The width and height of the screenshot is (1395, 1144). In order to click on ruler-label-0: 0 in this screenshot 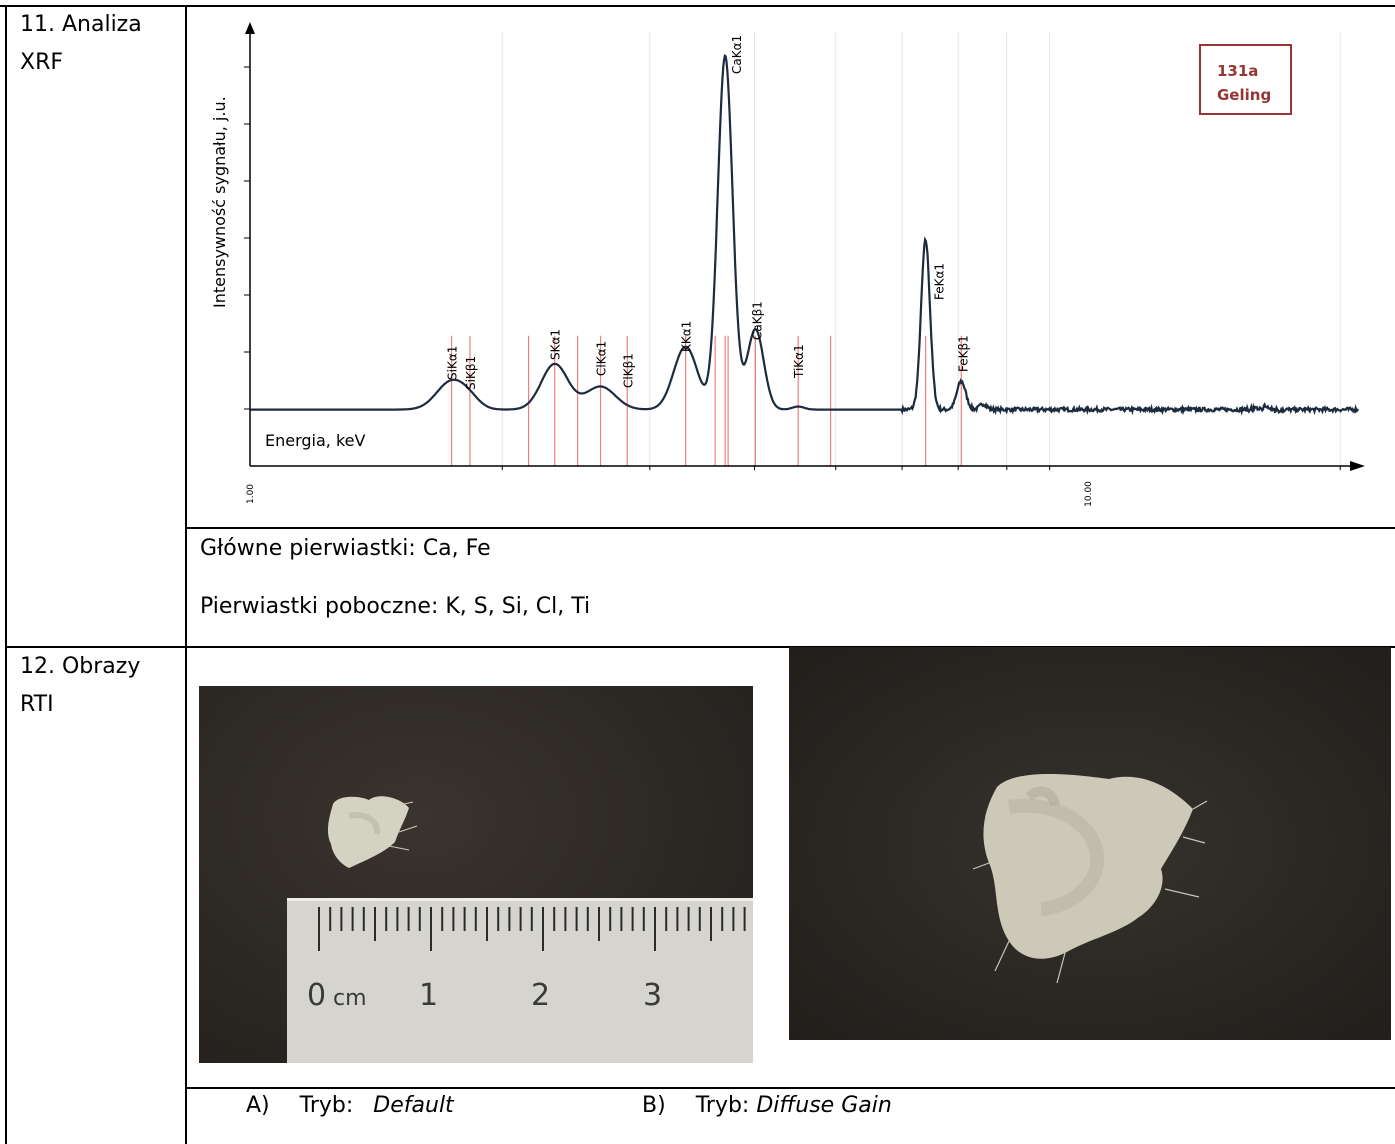, I will do `click(316, 995)`.